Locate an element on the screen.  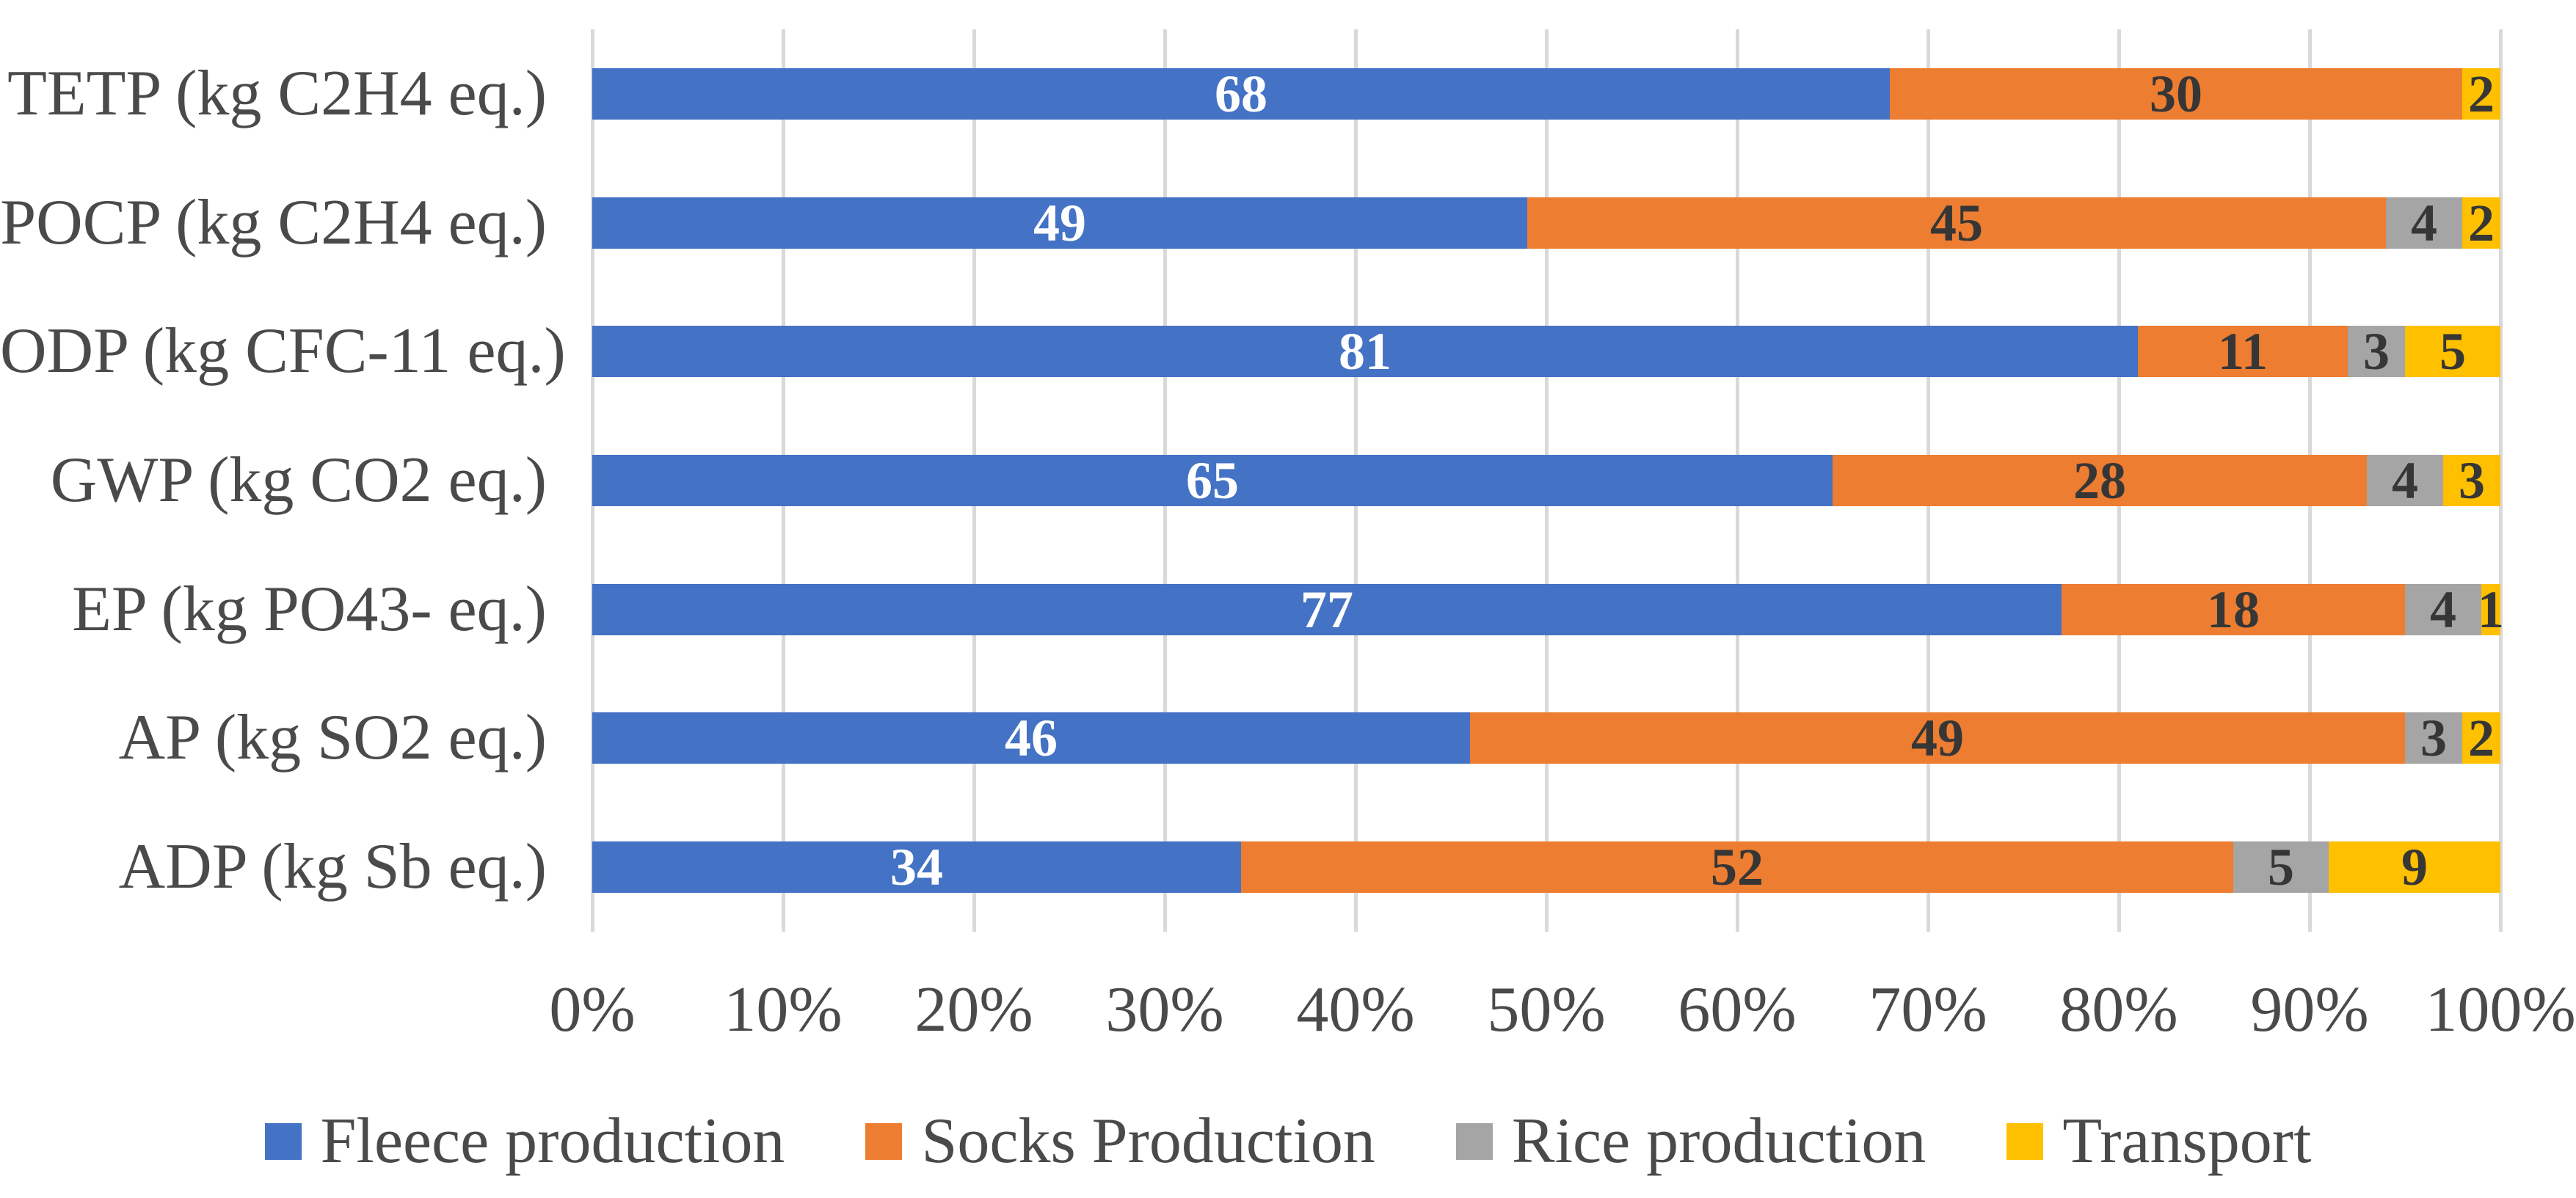
x-tick-label: 80% is located at coordinates (2118, 1010).